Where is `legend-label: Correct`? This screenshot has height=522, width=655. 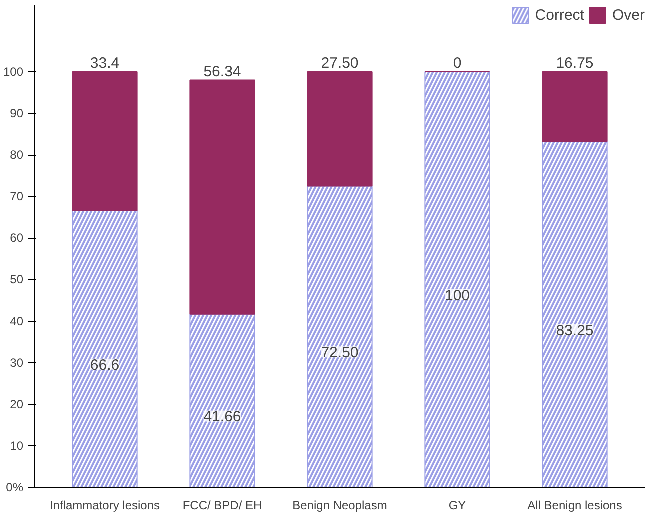
legend-label: Correct is located at coordinates (559, 15).